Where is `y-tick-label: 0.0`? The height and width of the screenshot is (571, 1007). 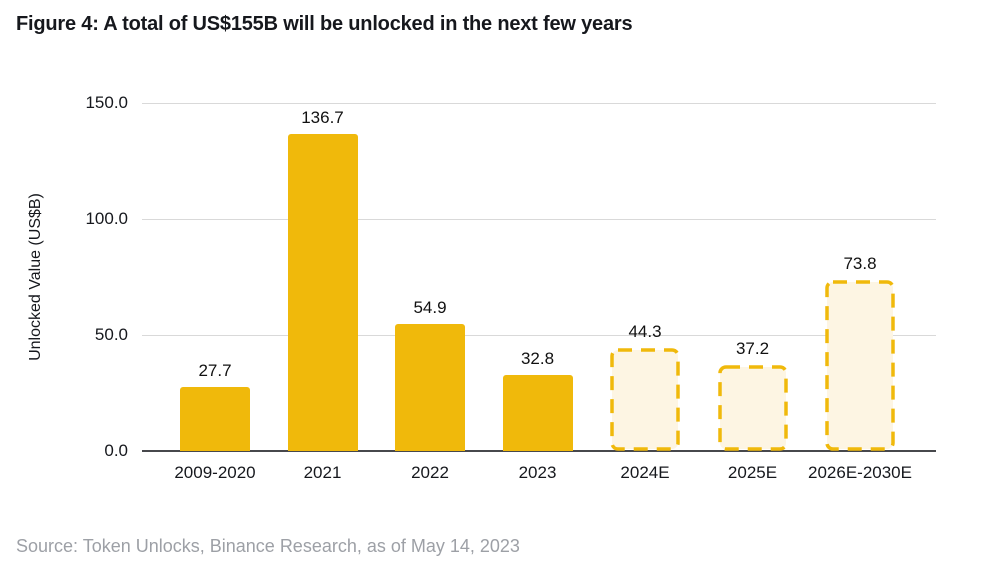
y-tick-label: 0.0 is located at coordinates (116, 450).